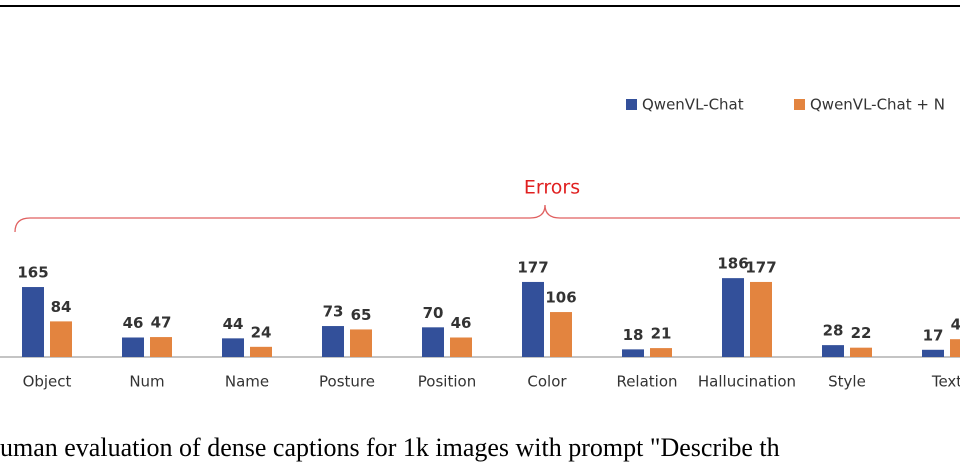 This screenshot has height=470, width=960. Describe the element at coordinates (747, 382) in the screenshot. I see `x-tick-label: Hallucination` at that location.